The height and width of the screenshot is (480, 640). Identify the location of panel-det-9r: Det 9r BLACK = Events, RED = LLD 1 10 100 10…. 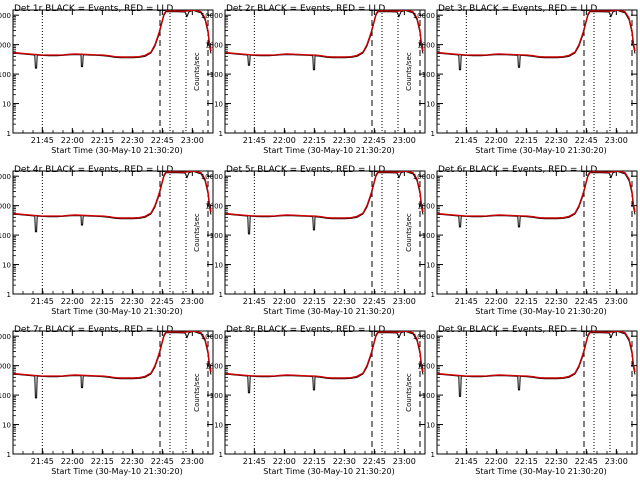
(521, 400).